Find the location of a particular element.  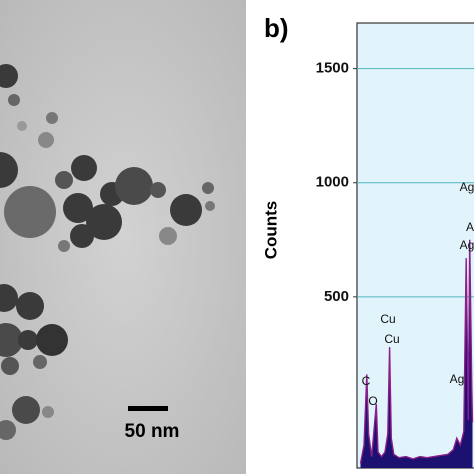

y-tick-label: 1500 is located at coordinates (332, 68).